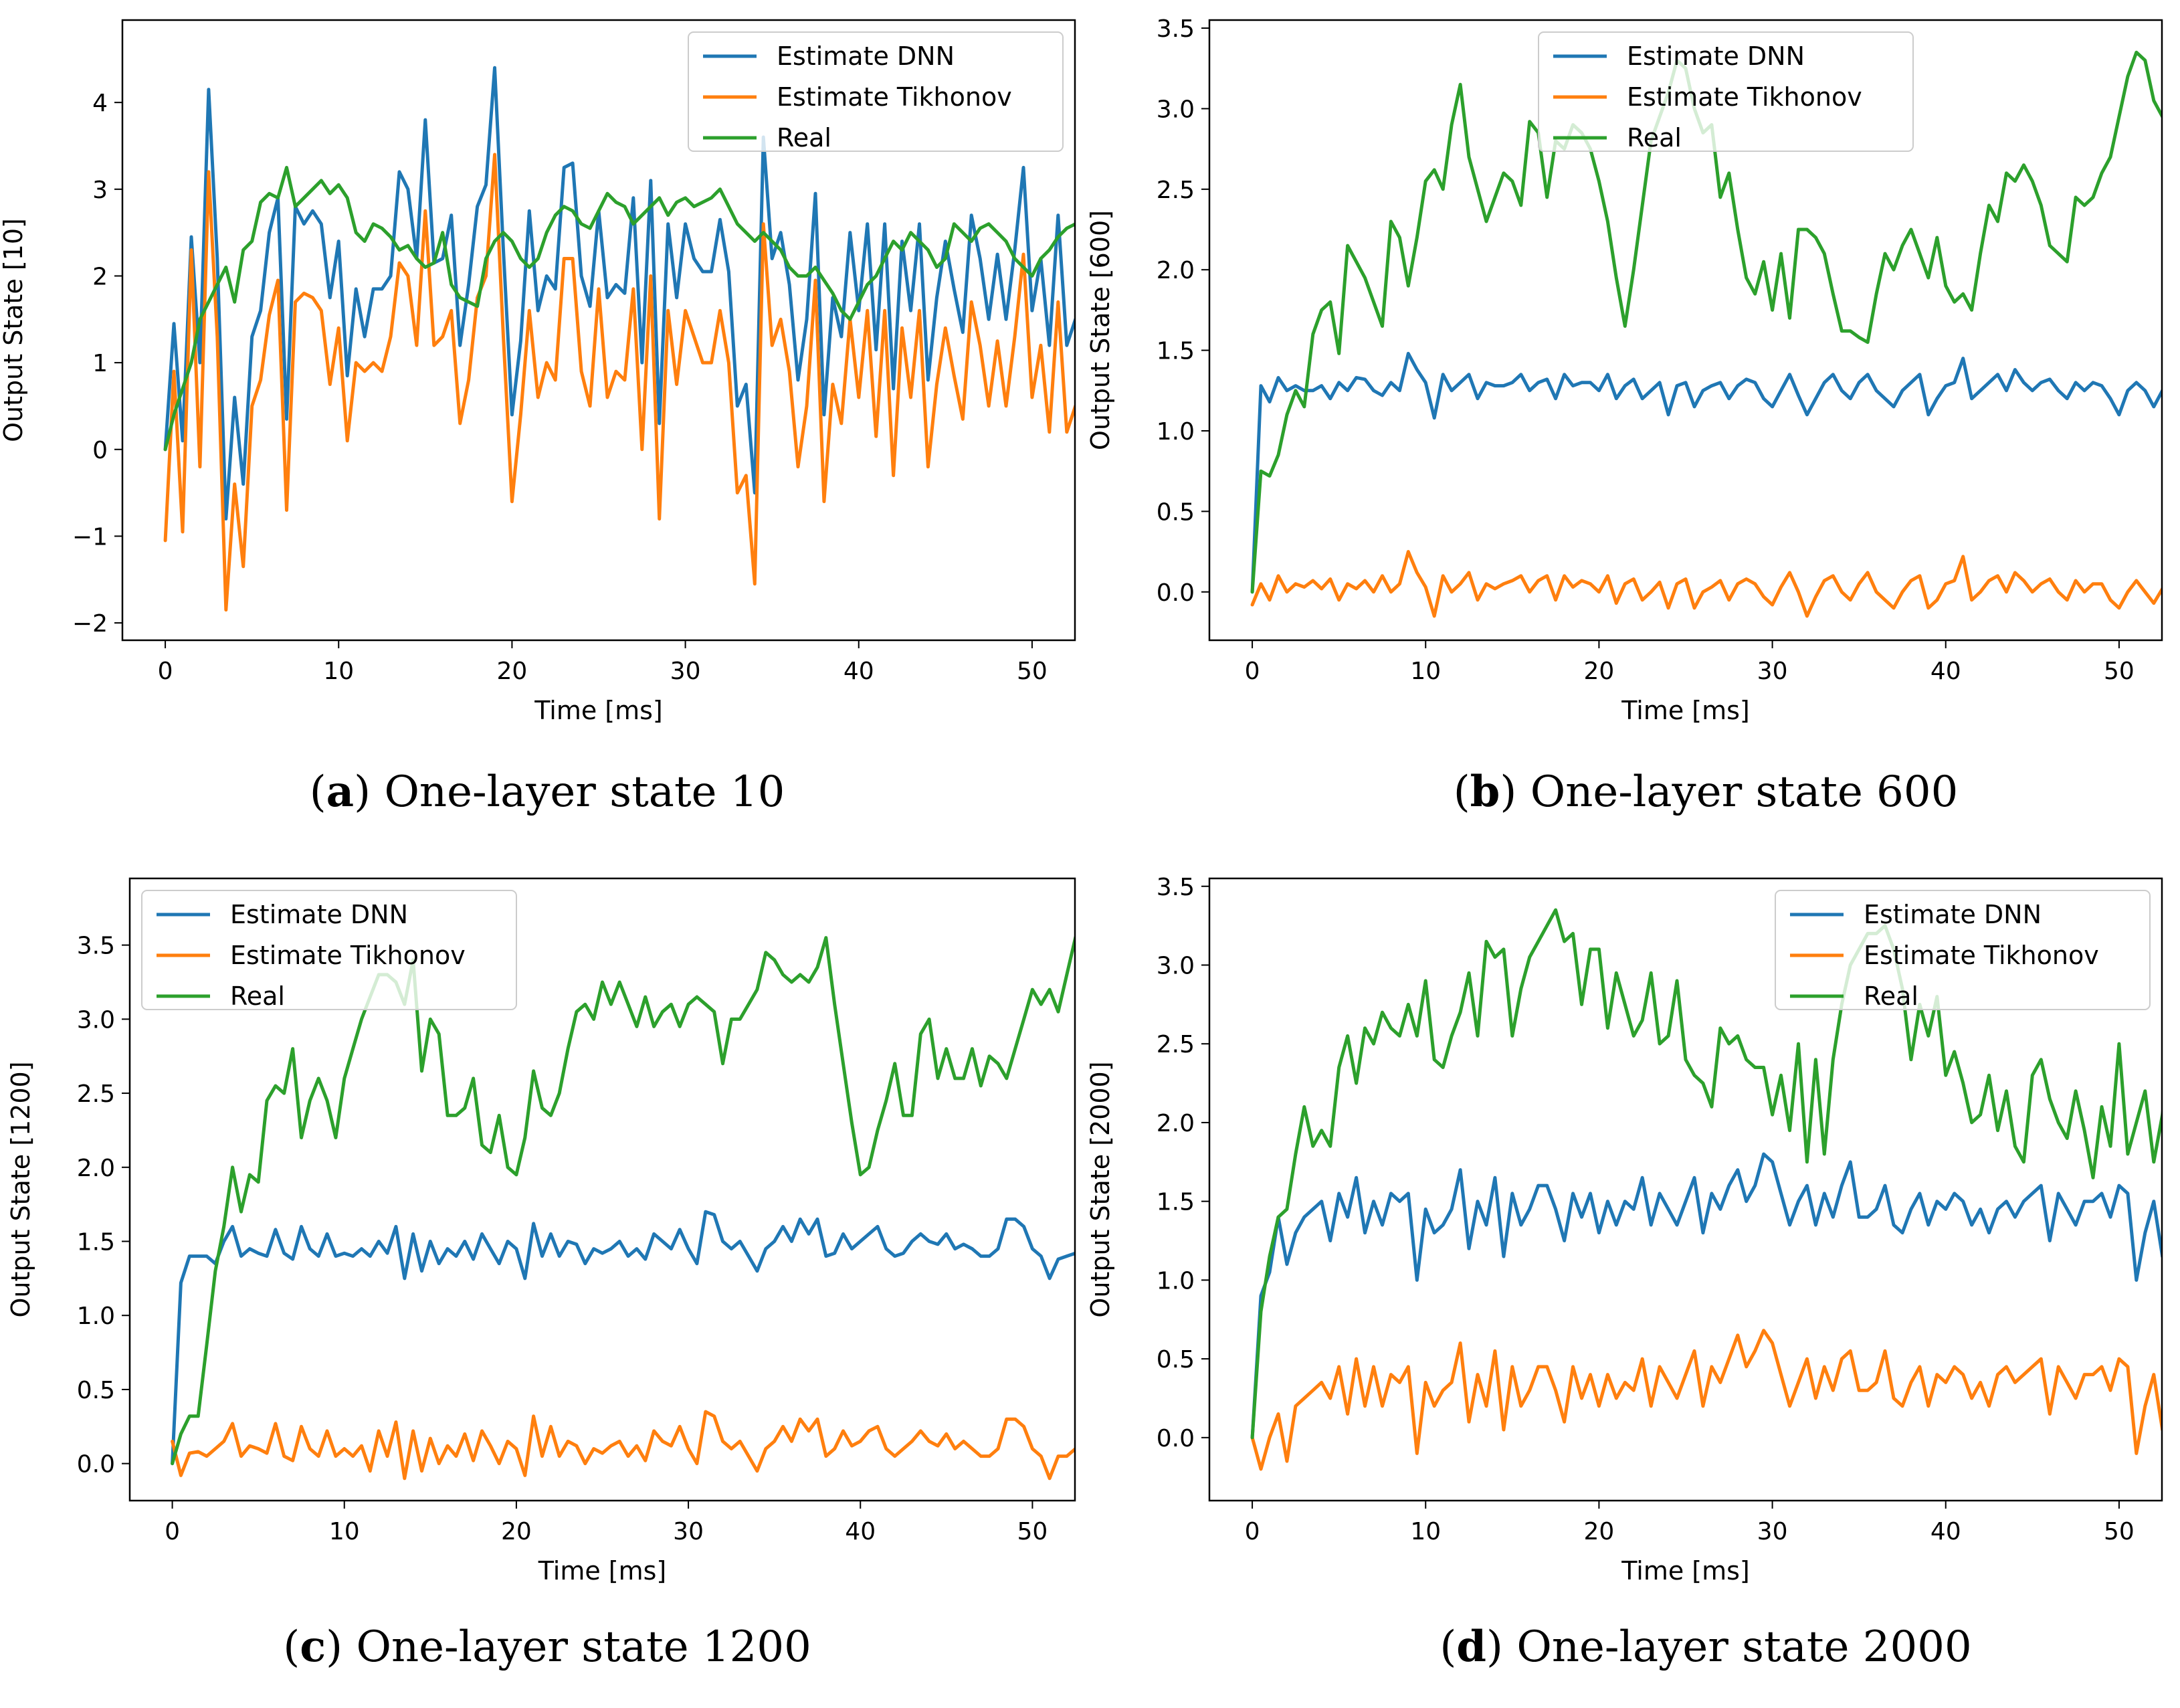  I want to click on caption-letter: a, so click(340, 792).